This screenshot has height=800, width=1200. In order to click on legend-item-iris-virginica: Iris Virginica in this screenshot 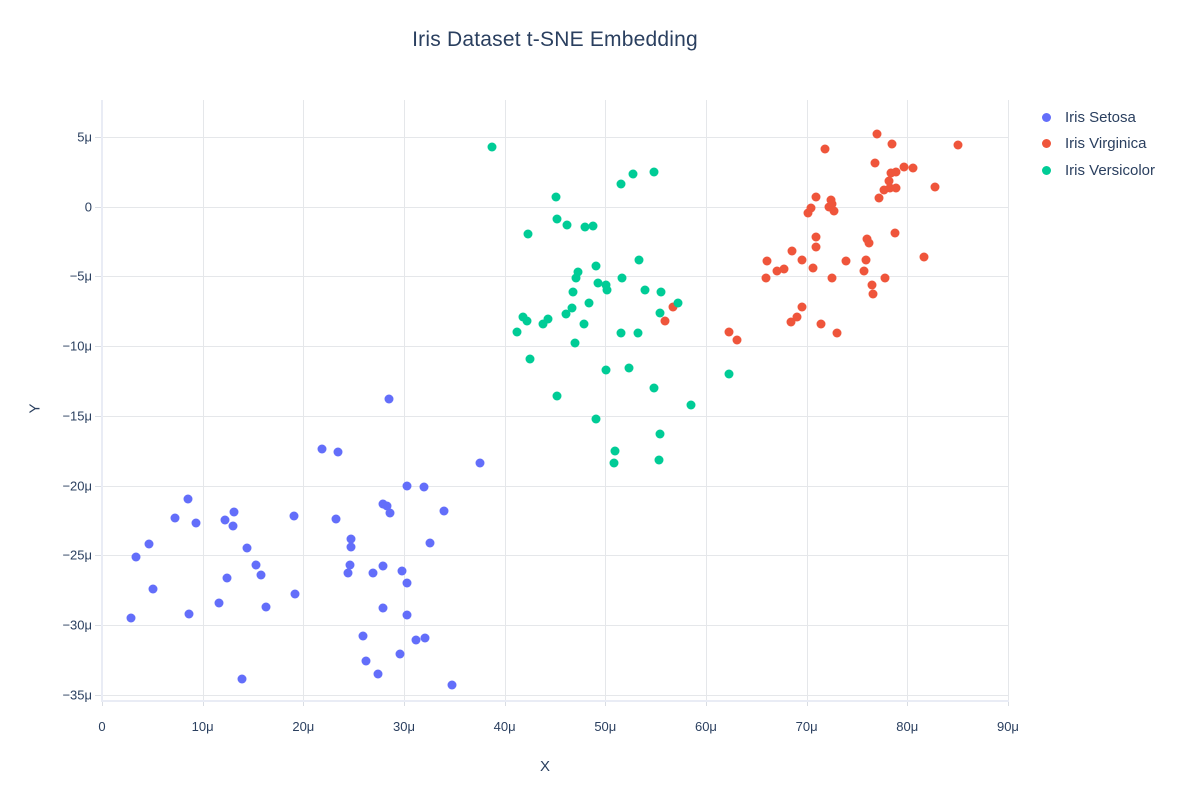, I will do `click(1095, 144)`.